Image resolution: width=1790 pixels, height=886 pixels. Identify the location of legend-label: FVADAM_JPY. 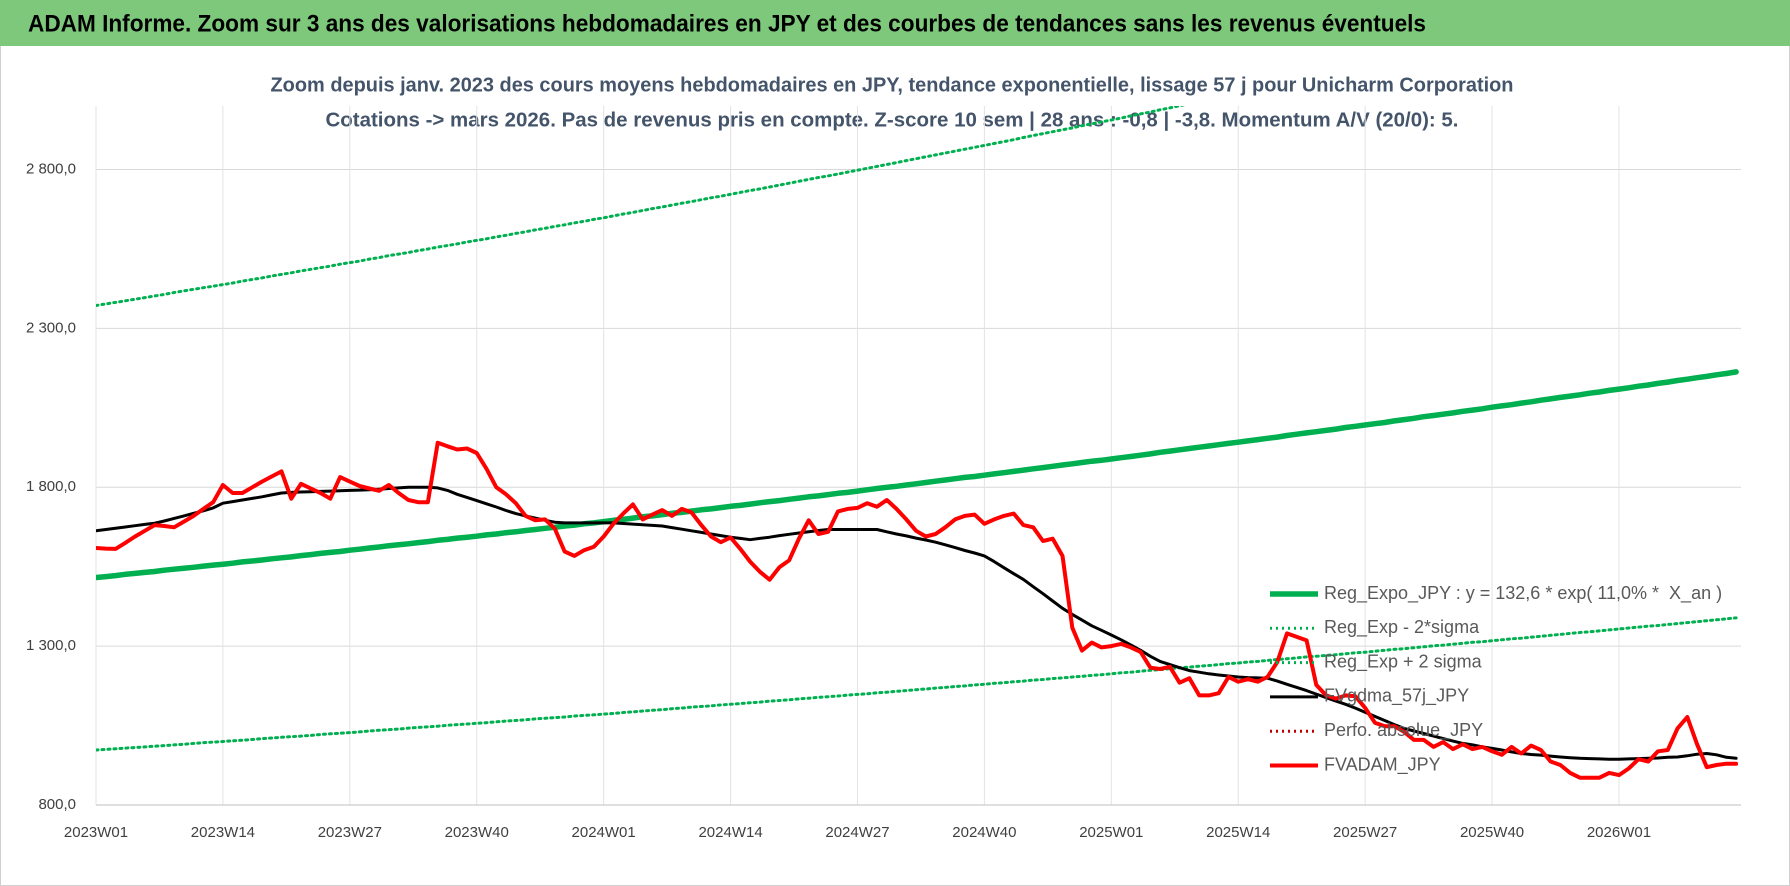
(1382, 764).